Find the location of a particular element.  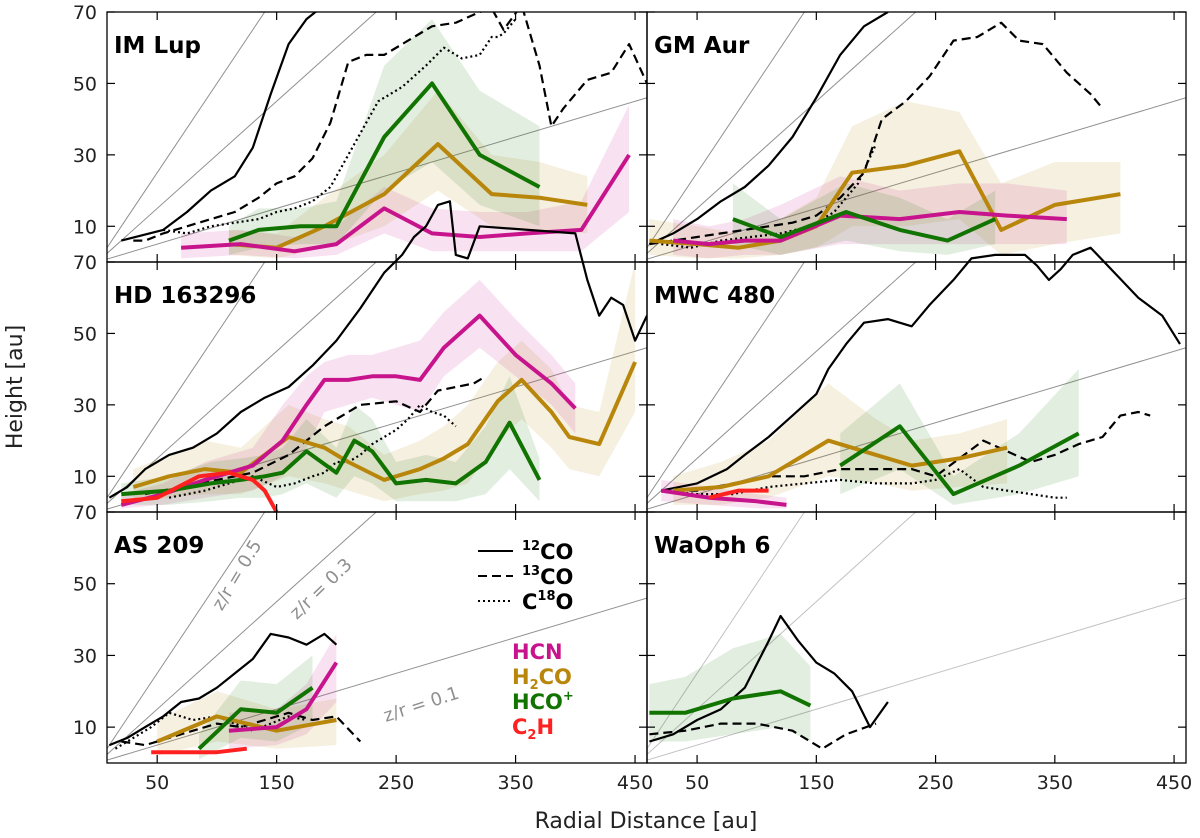

line-13co-gm-aur is located at coordinates (876, 133).